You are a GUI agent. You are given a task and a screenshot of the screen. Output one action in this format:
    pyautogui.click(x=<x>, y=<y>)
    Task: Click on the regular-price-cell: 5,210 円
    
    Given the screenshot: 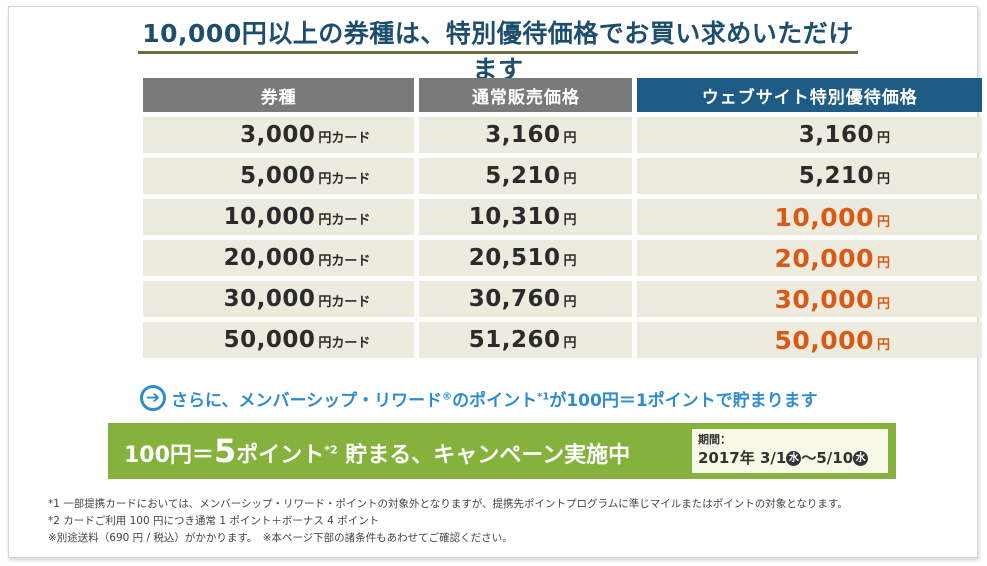 What is the action you would take?
    pyautogui.click(x=526, y=176)
    